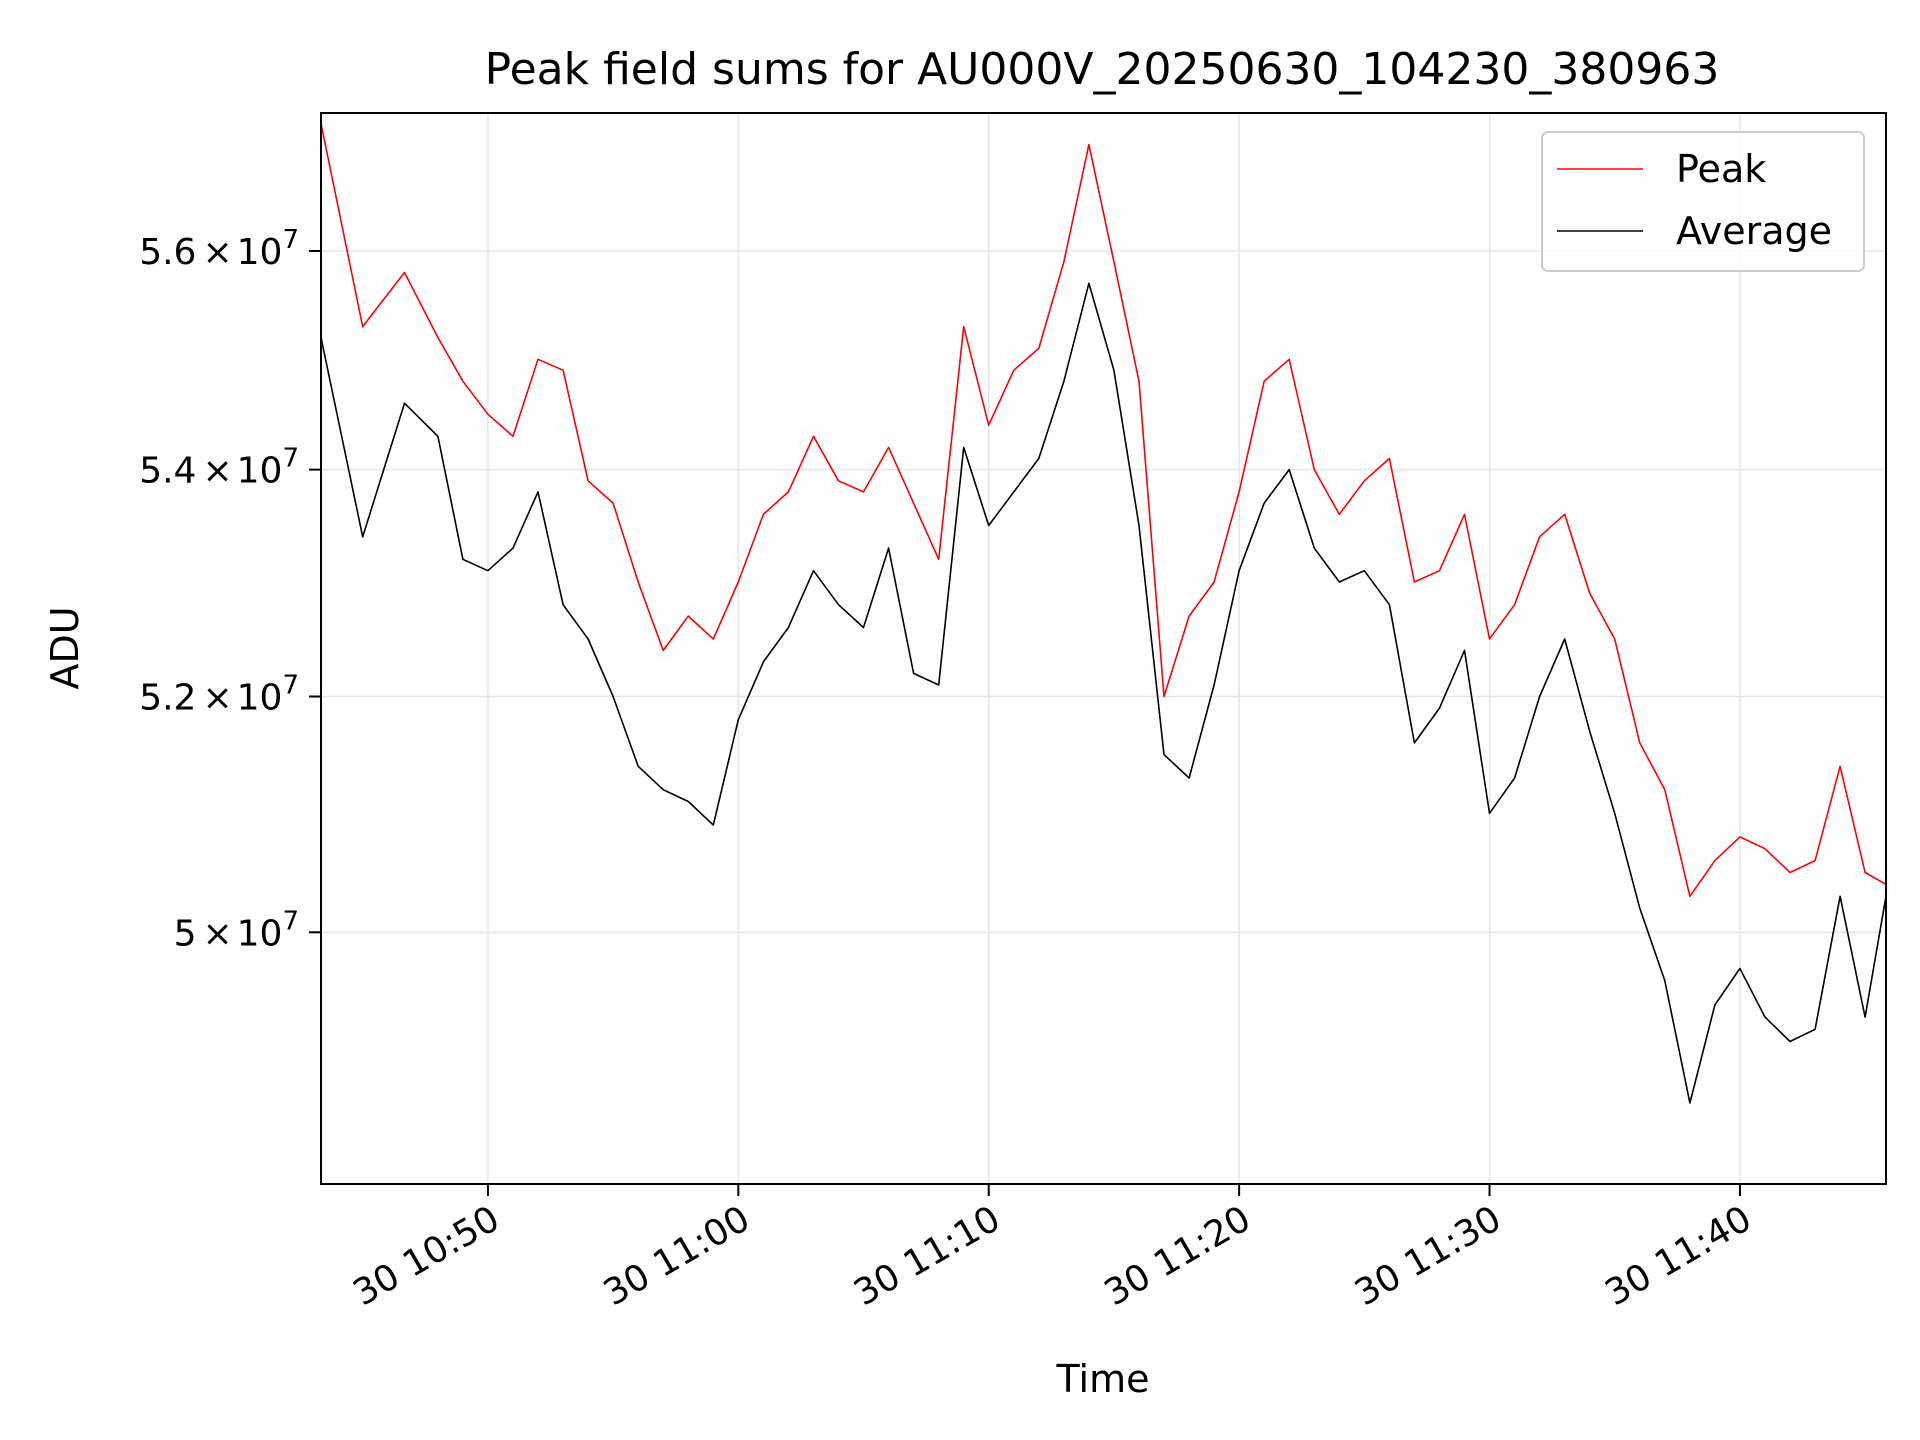 The width and height of the screenshot is (1920, 1440). What do you see at coordinates (185, 933) in the screenshot?
I see `y-tick-mantissa: 5` at bounding box center [185, 933].